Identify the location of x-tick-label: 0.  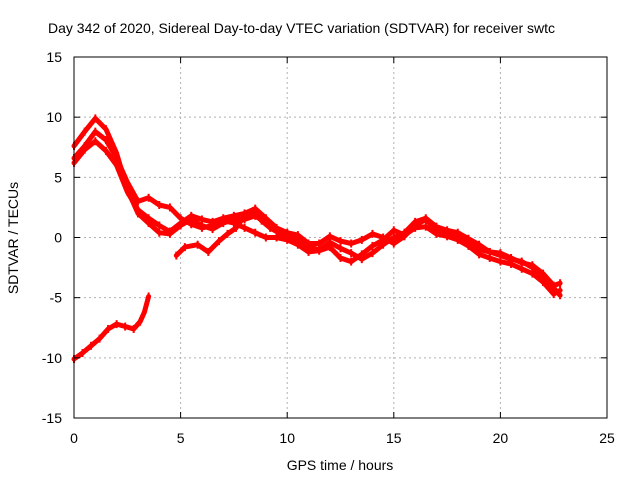
(74, 438).